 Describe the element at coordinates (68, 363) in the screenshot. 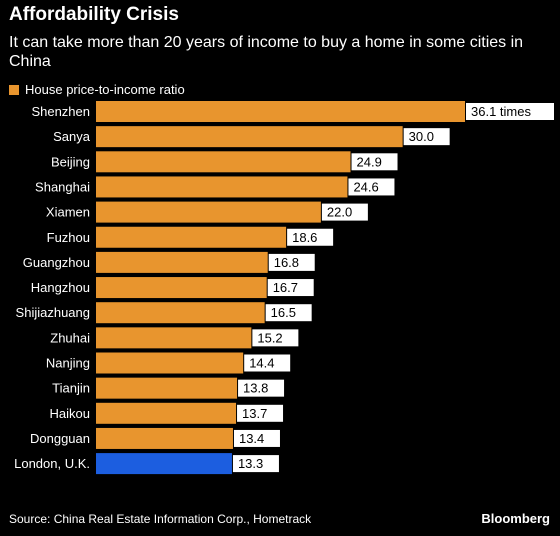

I see `category-label: Nanjing` at that location.